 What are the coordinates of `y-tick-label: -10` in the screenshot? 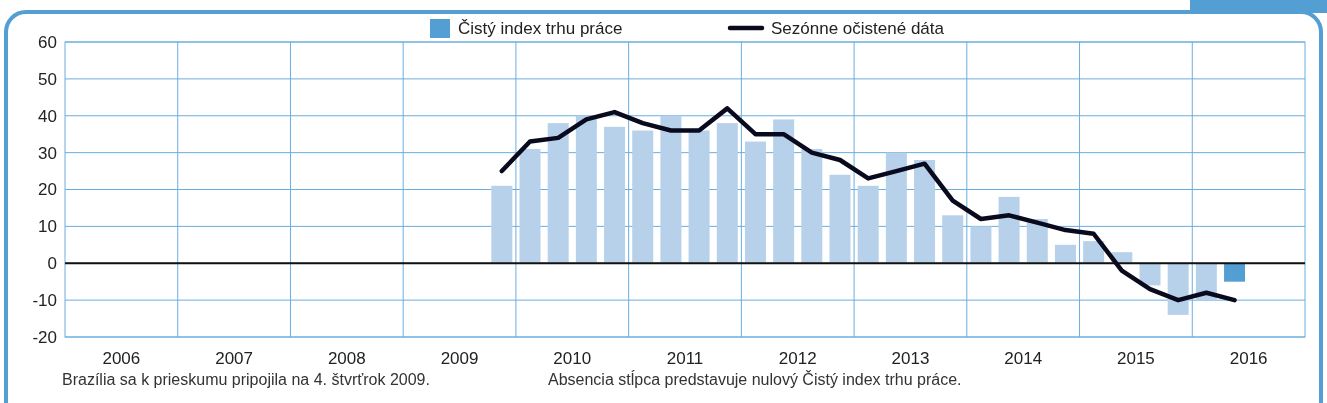 It's located at (44, 301).